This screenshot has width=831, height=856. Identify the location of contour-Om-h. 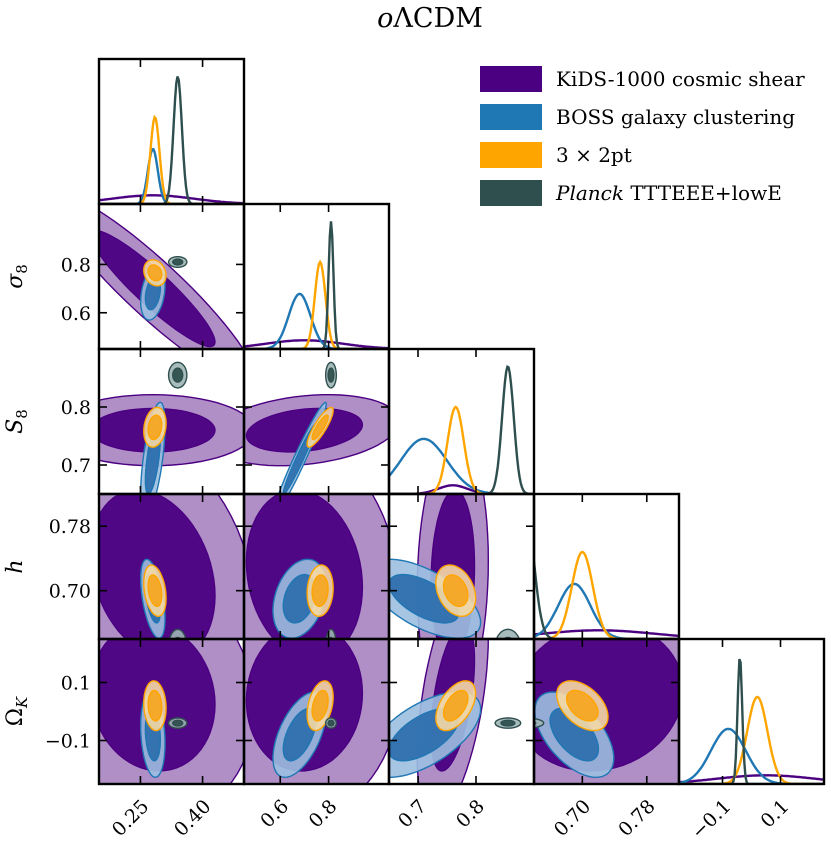
(171, 566).